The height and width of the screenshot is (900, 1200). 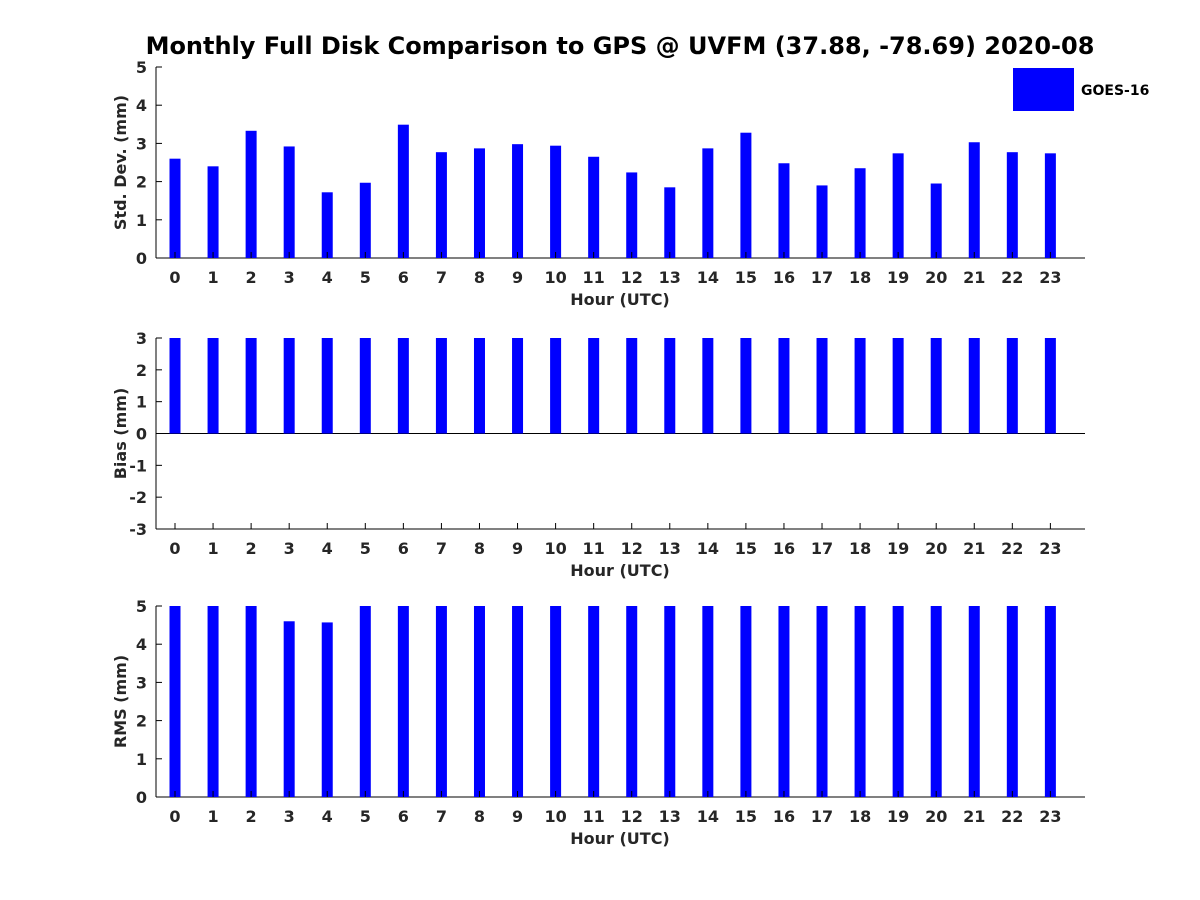 I want to click on x-tick-label: 22, so click(x=1012, y=548).